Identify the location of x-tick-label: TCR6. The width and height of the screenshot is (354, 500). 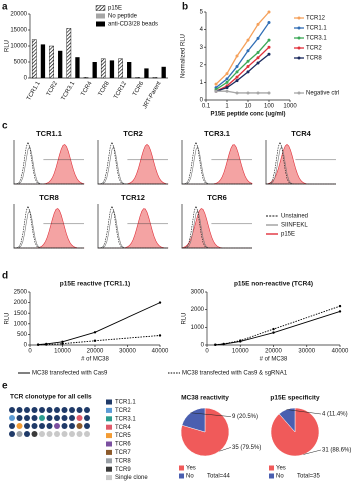
(138, 88).